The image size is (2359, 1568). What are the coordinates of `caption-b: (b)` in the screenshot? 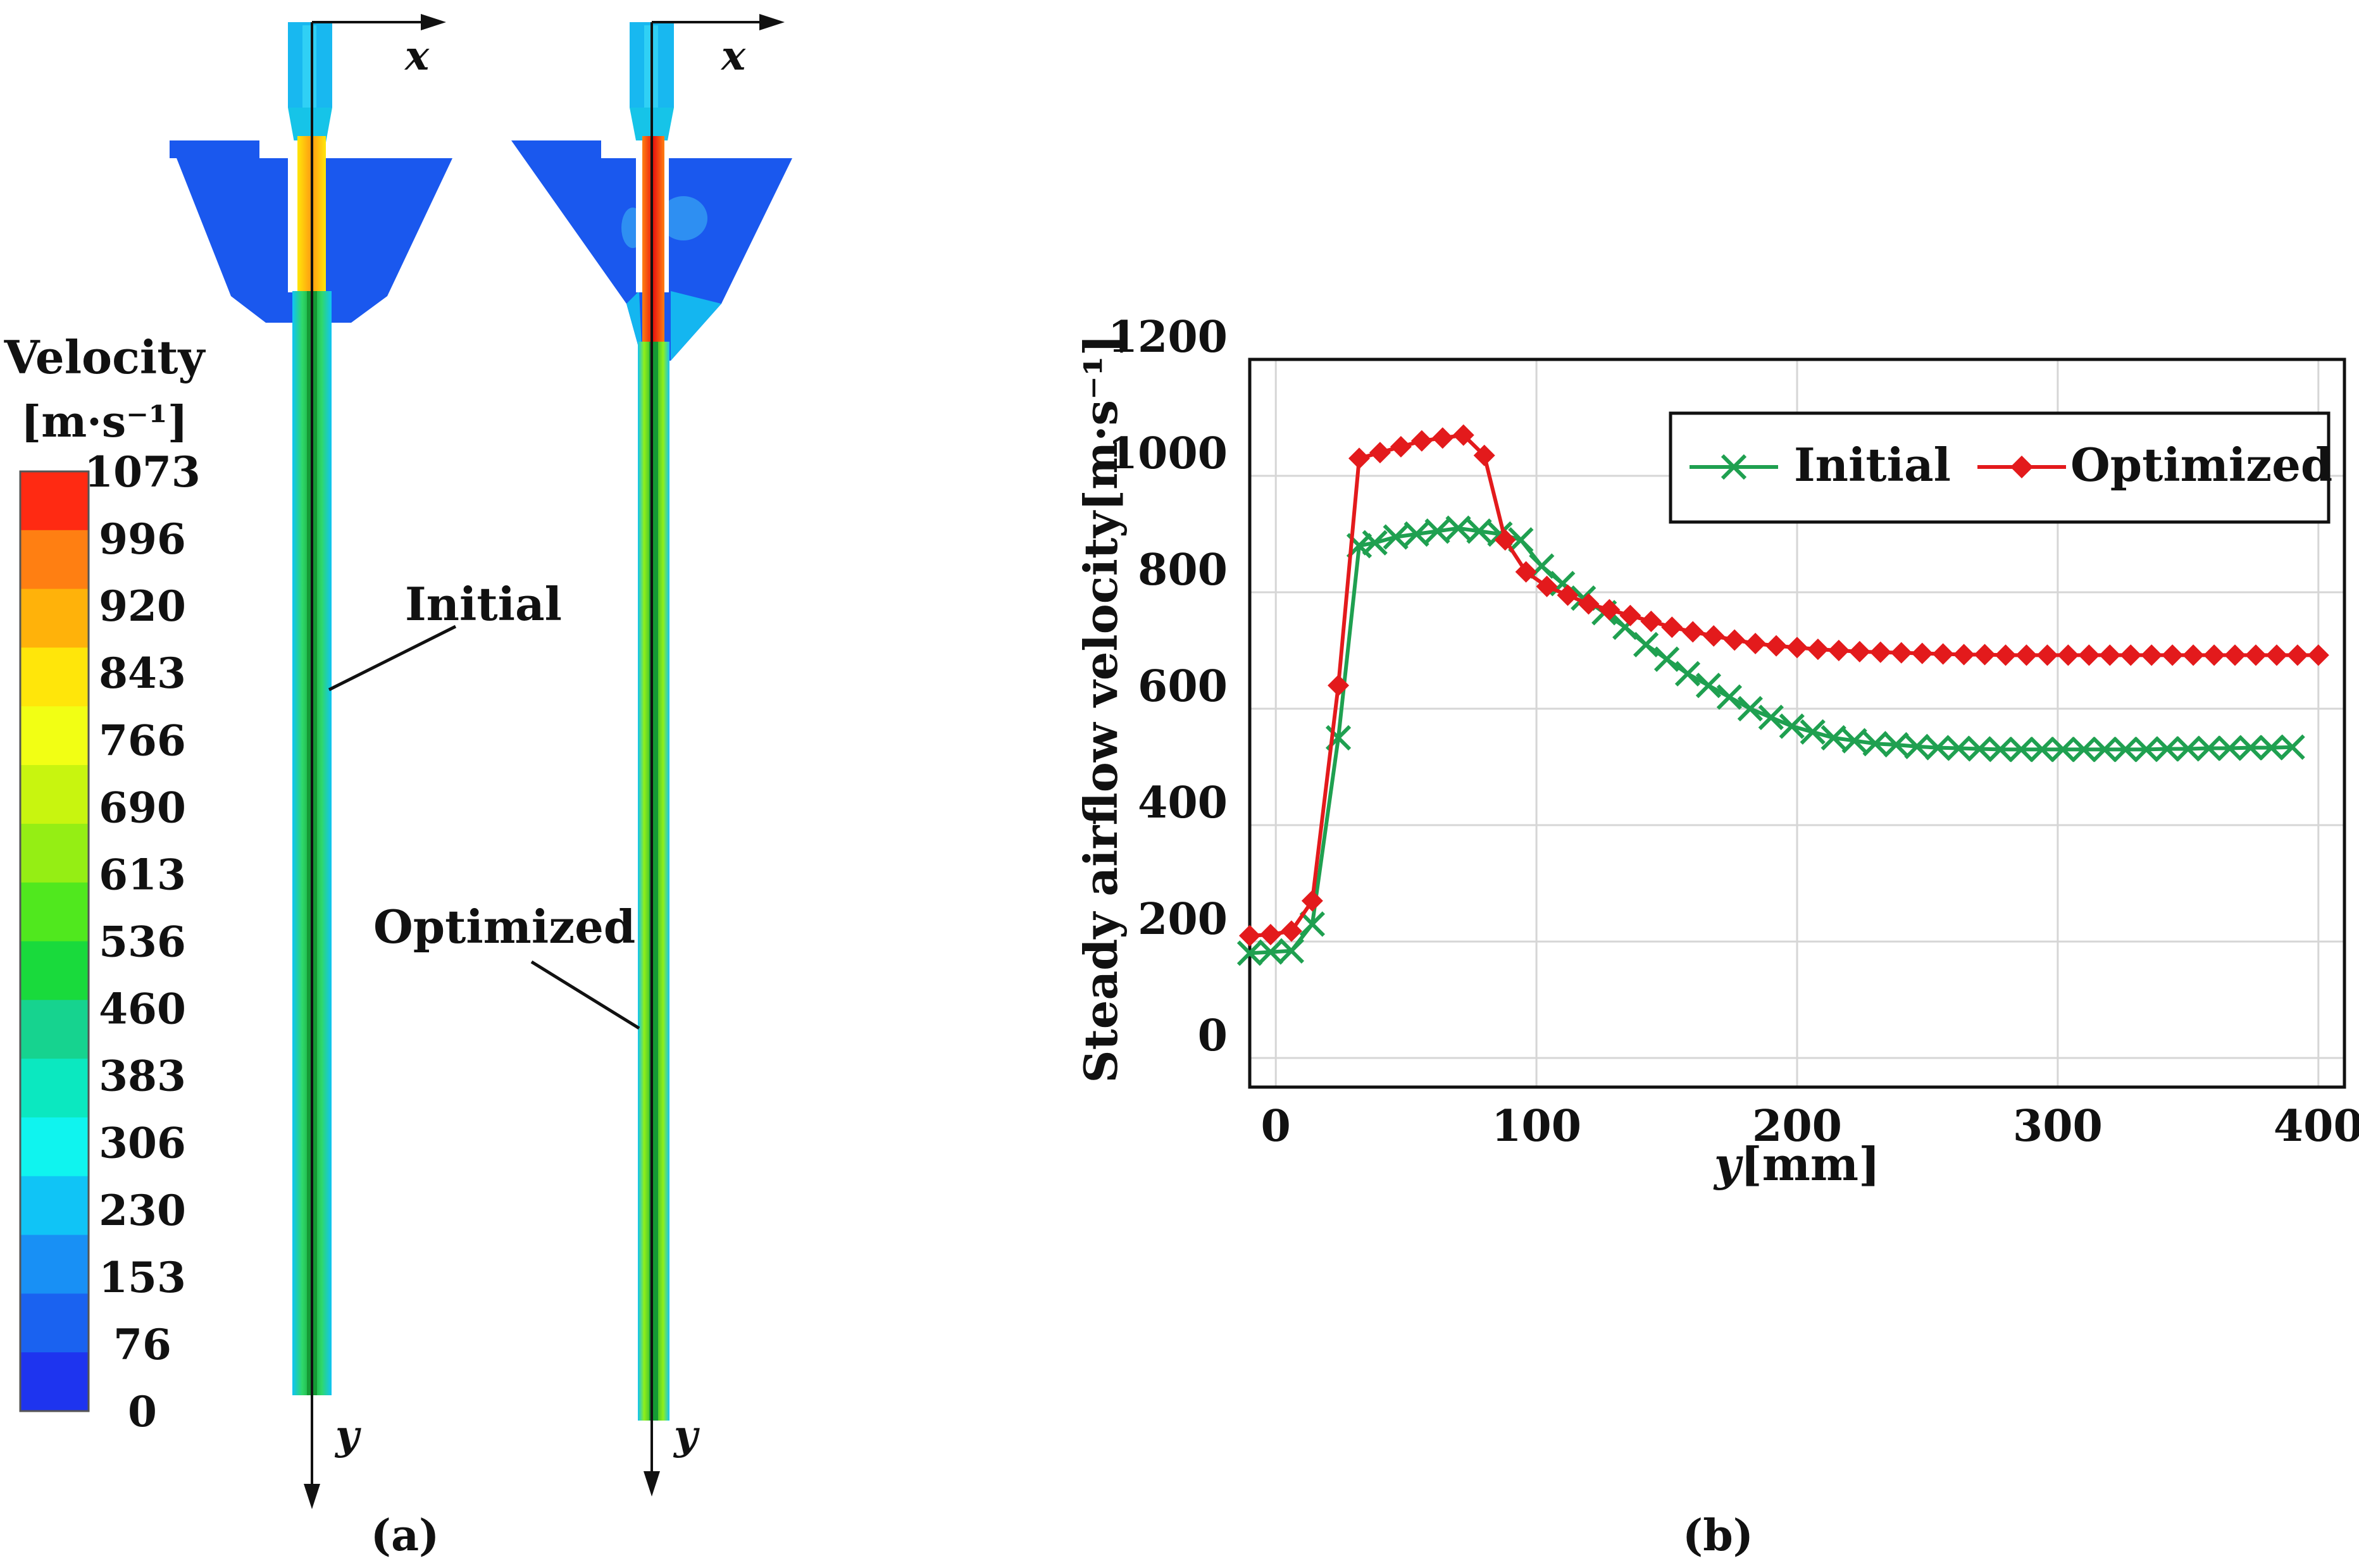 It's located at (1718, 1535).